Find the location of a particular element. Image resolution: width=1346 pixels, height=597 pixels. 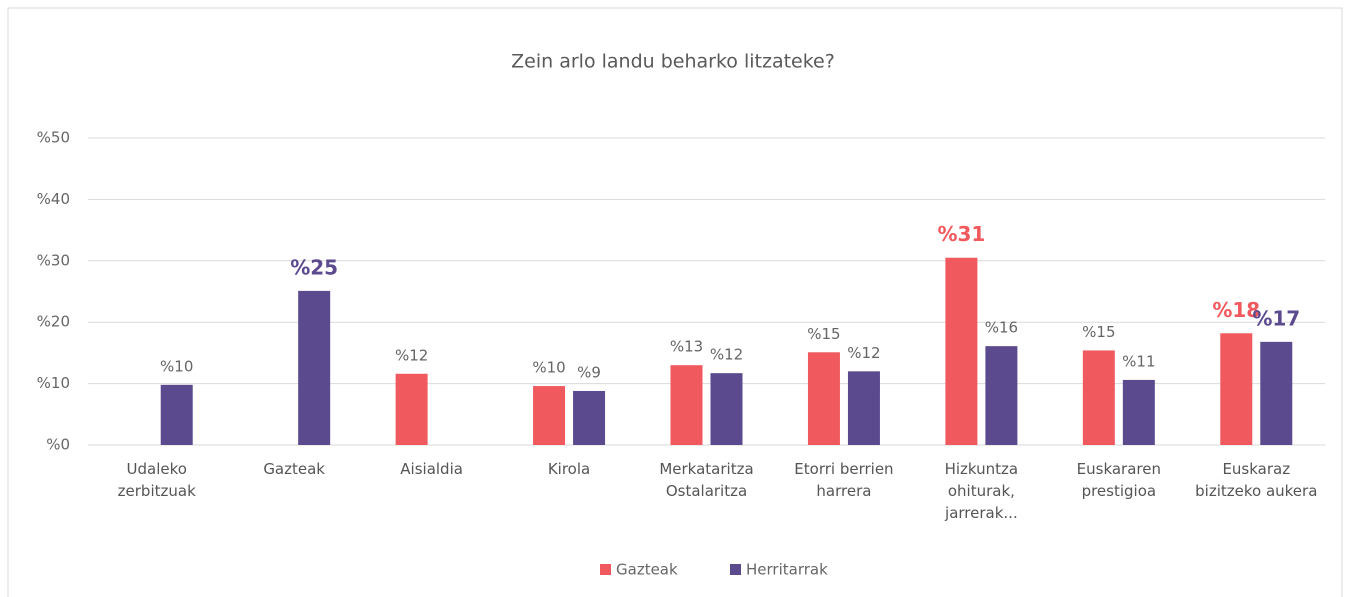

x-tick-label: Gazteak is located at coordinates (294, 469).